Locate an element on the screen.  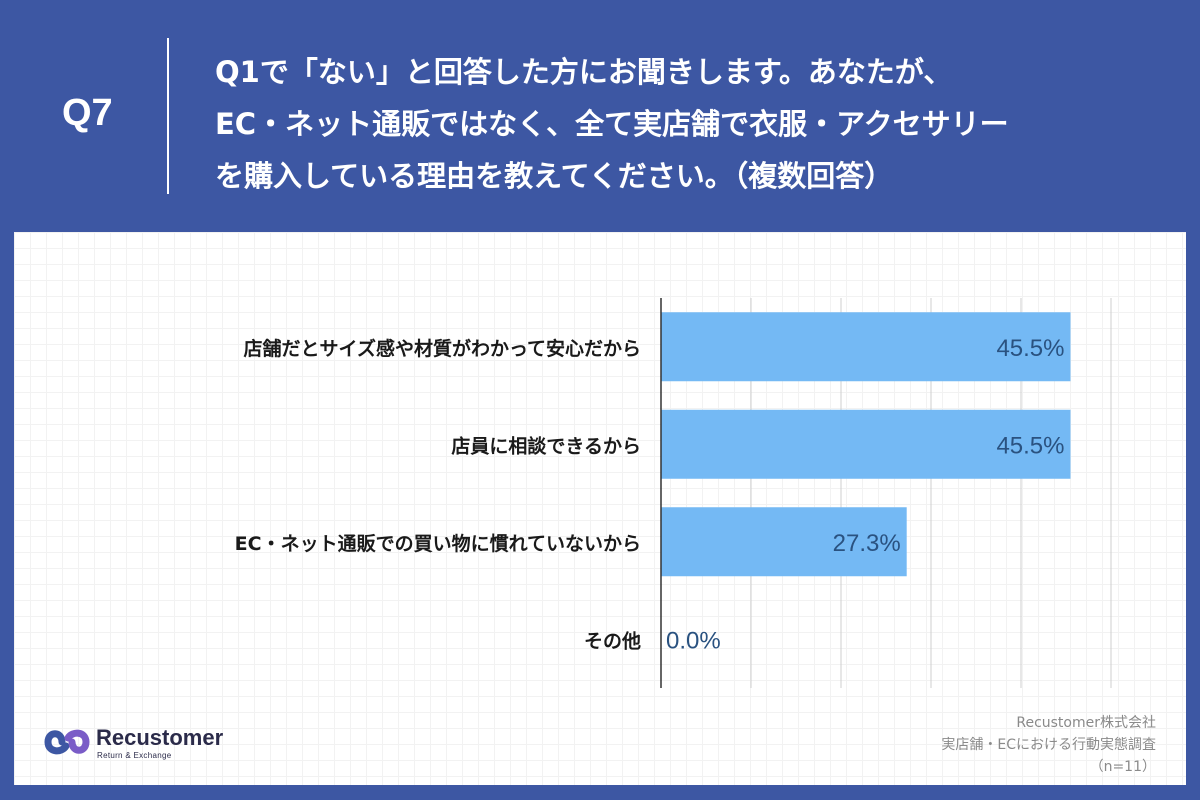
value-label: 0.0% is located at coordinates (693, 640).